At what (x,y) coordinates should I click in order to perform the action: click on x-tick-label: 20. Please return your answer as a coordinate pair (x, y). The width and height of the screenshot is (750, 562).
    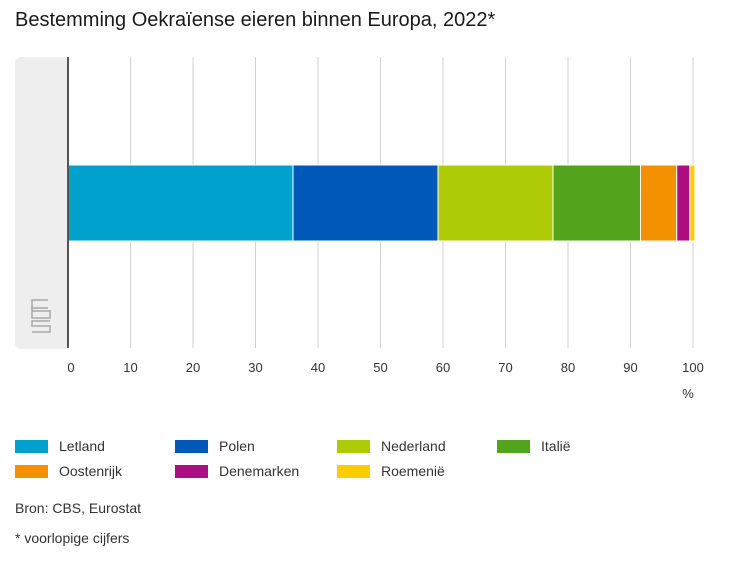
    Looking at the image, I should click on (193, 367).